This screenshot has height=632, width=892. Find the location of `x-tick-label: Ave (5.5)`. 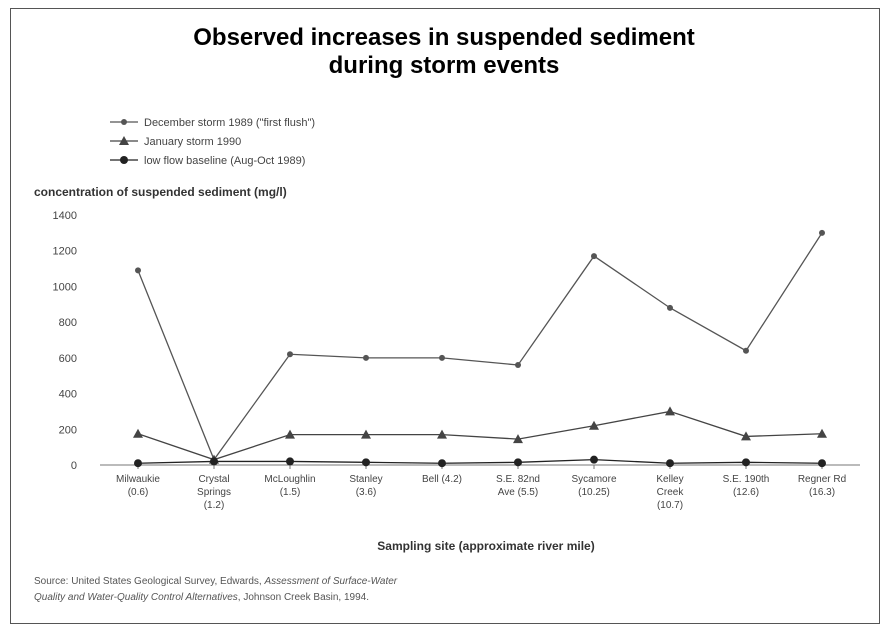

x-tick-label: Ave (5.5) is located at coordinates (518, 492).